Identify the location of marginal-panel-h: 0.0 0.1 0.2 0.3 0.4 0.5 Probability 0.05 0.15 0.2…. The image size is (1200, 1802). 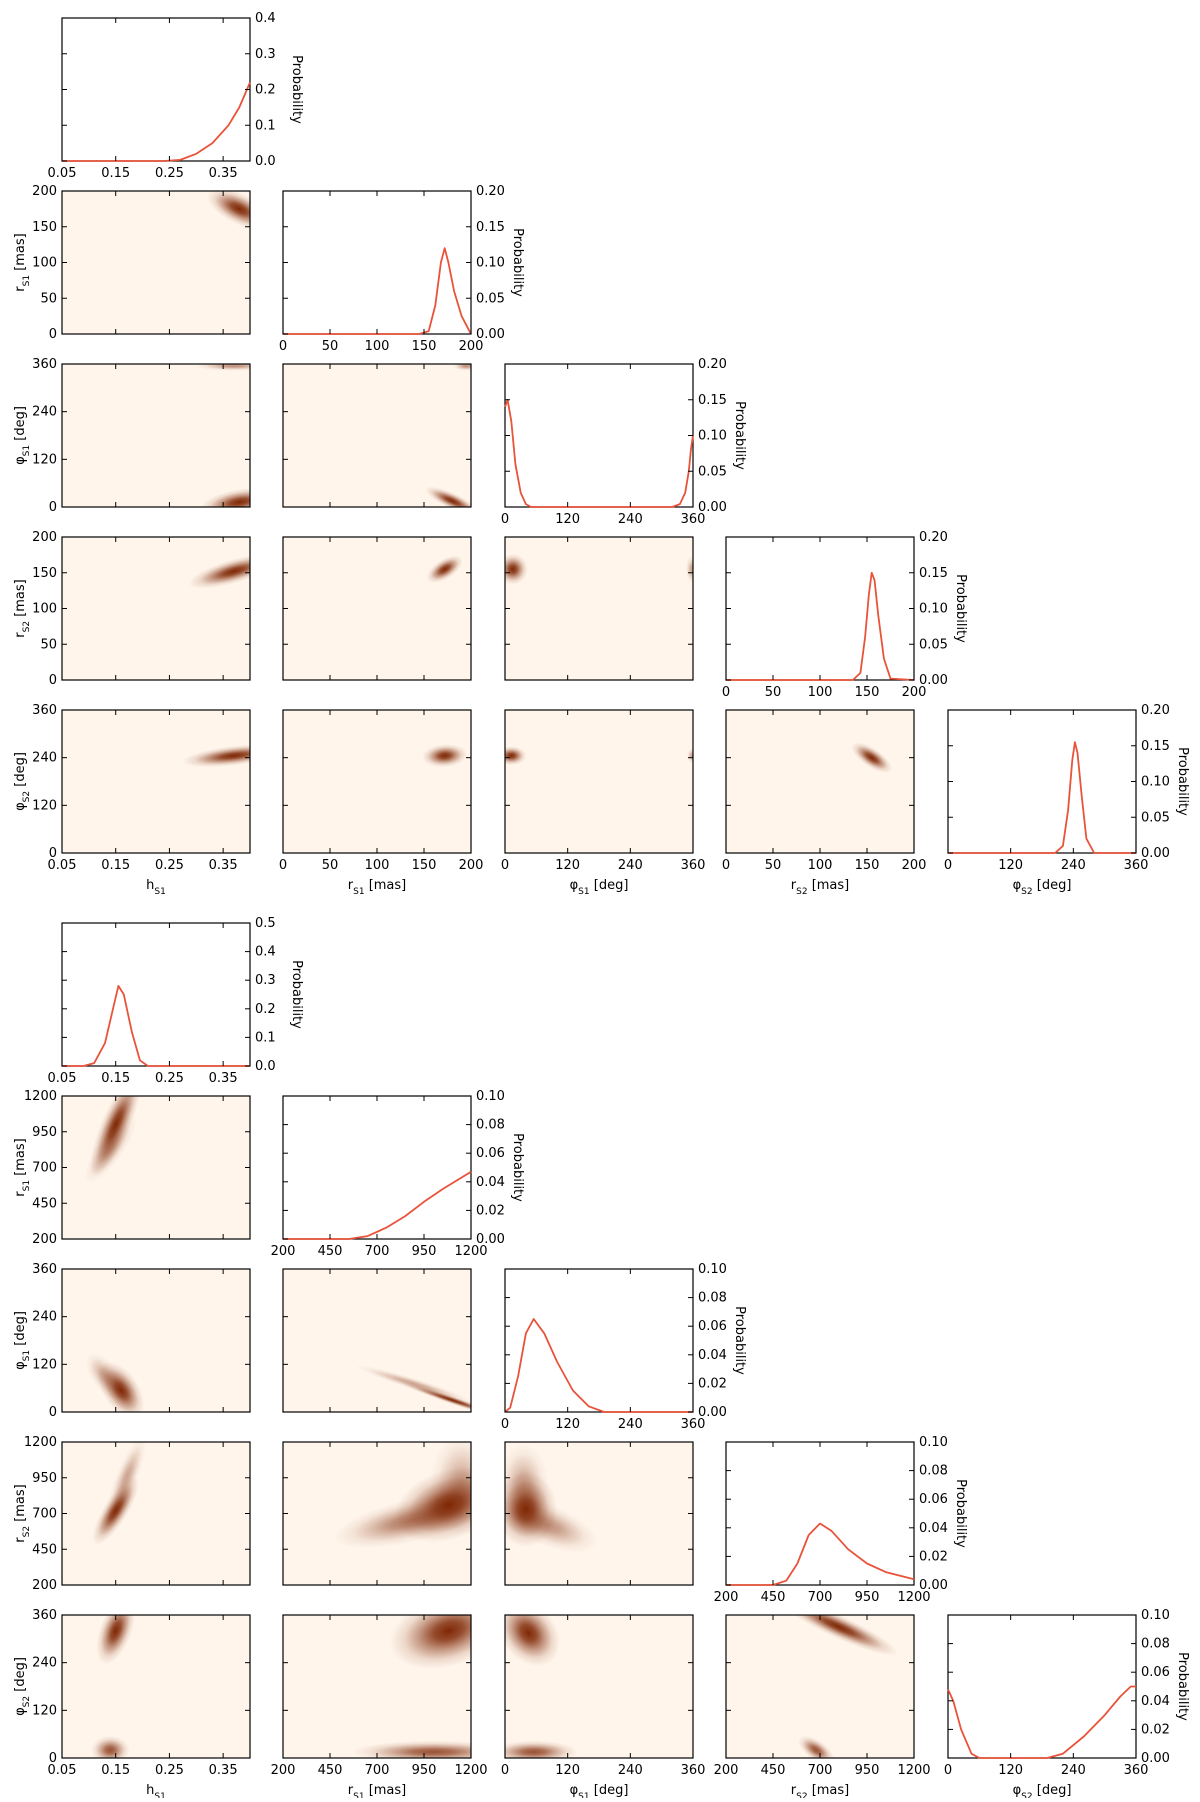
(176, 1001).